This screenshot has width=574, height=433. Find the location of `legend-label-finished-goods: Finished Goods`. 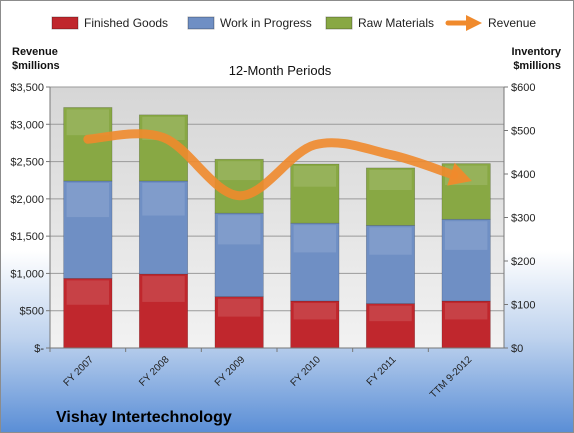

legend-label-finished-goods: Finished Goods is located at coordinates (126, 23).